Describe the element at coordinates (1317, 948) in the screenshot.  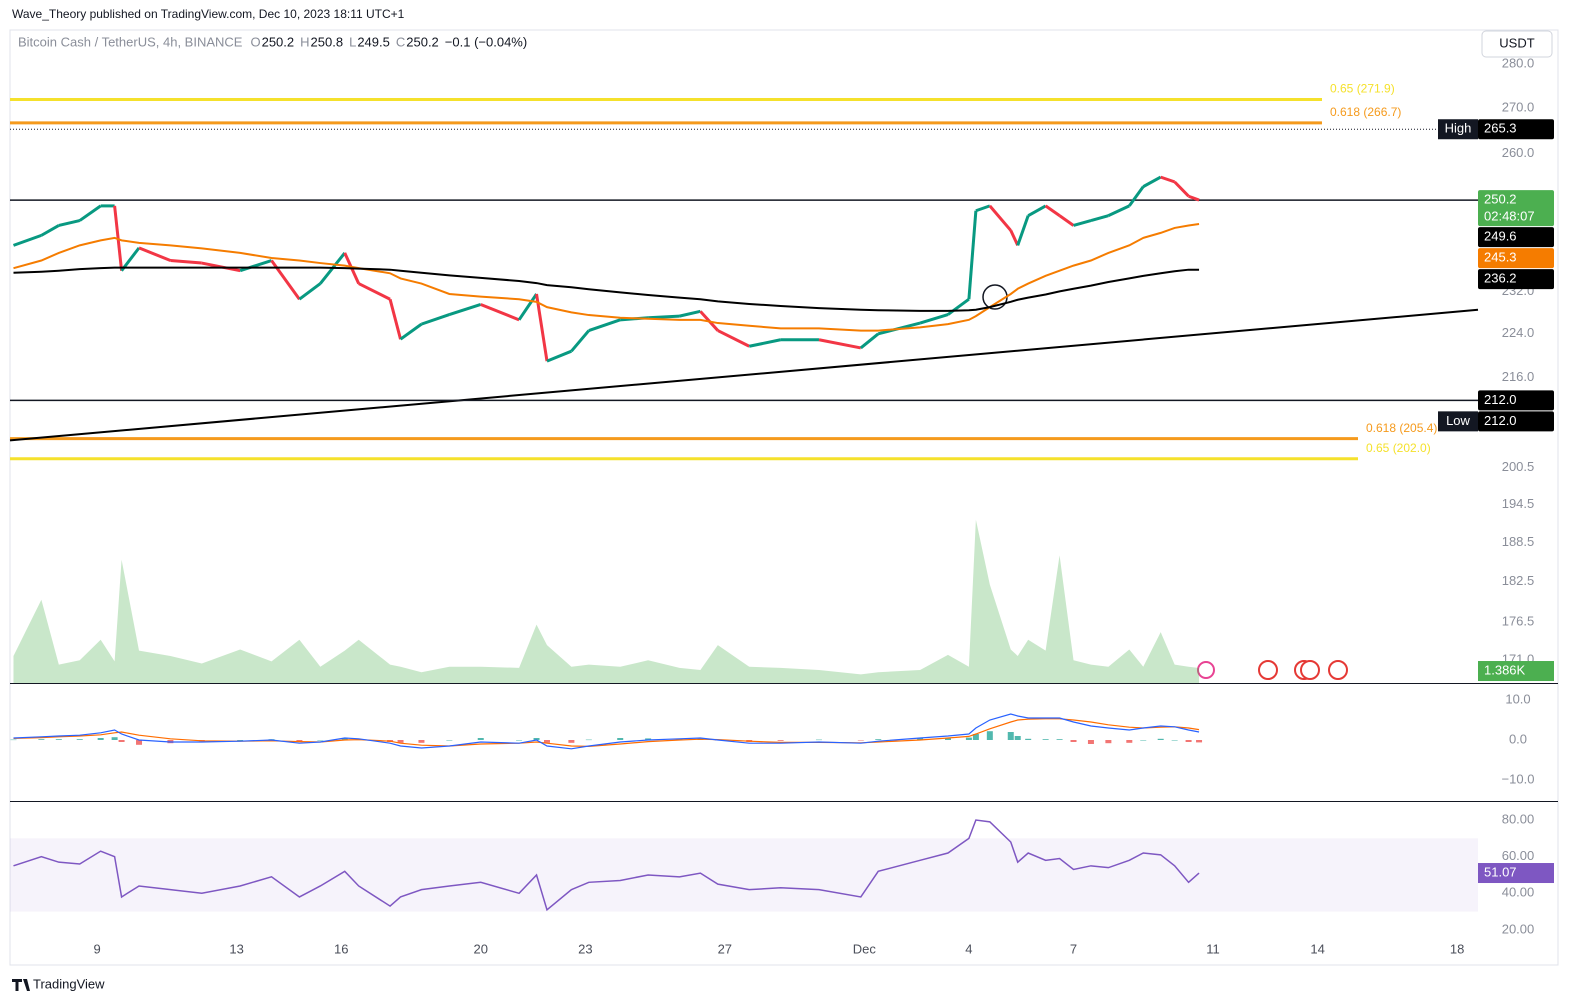
I see `x-tick-label: 14` at that location.